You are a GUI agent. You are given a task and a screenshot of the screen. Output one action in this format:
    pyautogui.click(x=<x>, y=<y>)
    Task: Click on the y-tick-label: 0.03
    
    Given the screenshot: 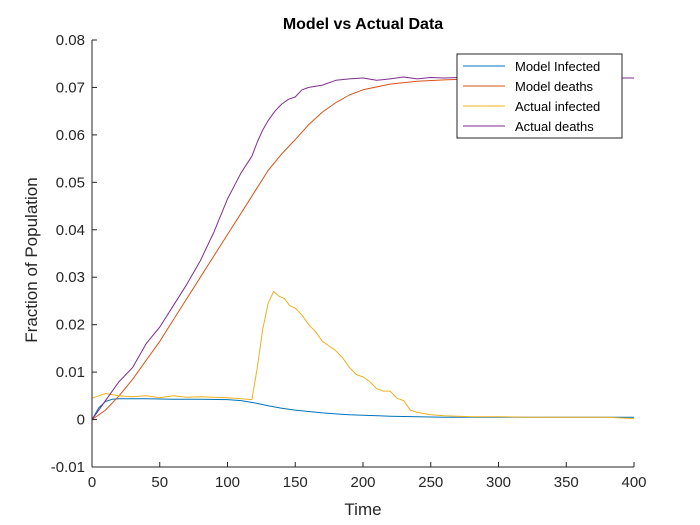 What is the action you would take?
    pyautogui.click(x=70, y=277)
    